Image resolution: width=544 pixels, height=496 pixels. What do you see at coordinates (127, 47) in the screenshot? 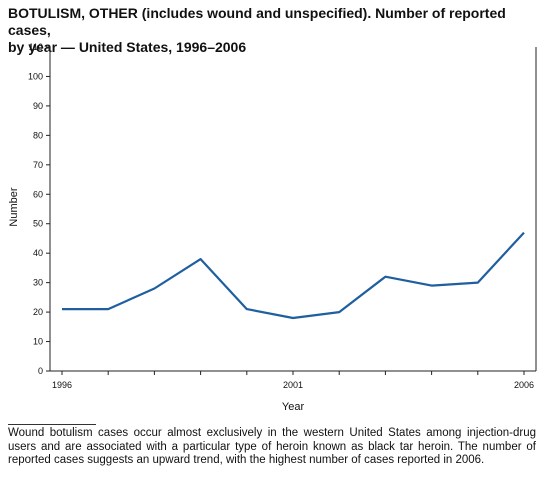
I see `chart-title-line-2: by year — United States, 1996–2006` at bounding box center [127, 47].